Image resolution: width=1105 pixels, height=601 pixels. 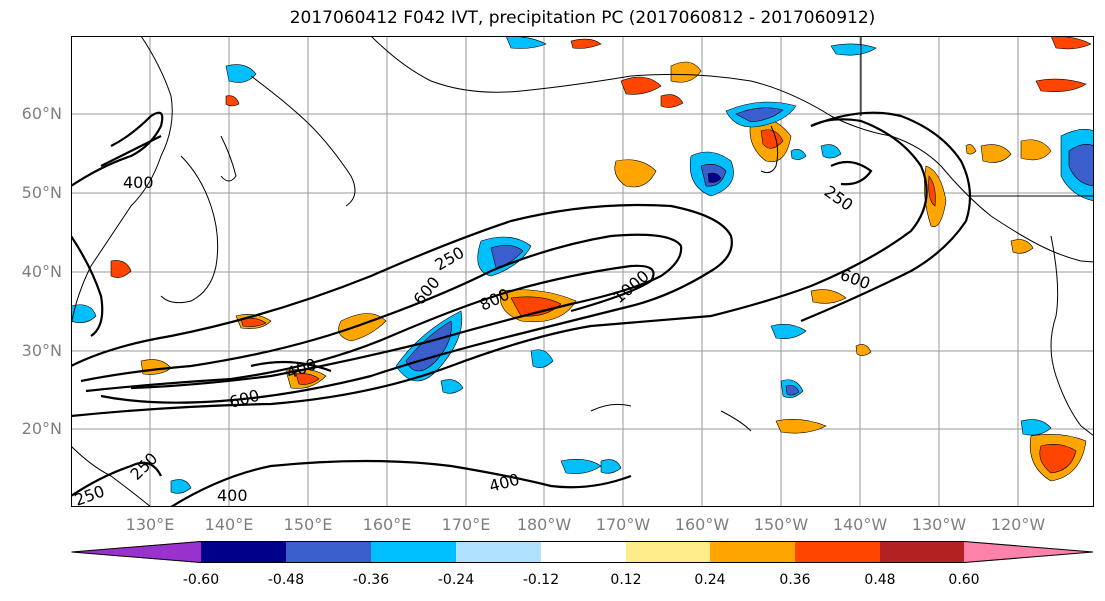 What do you see at coordinates (371, 580) in the screenshot?
I see `colorbar-tick: -0.36` at bounding box center [371, 580].